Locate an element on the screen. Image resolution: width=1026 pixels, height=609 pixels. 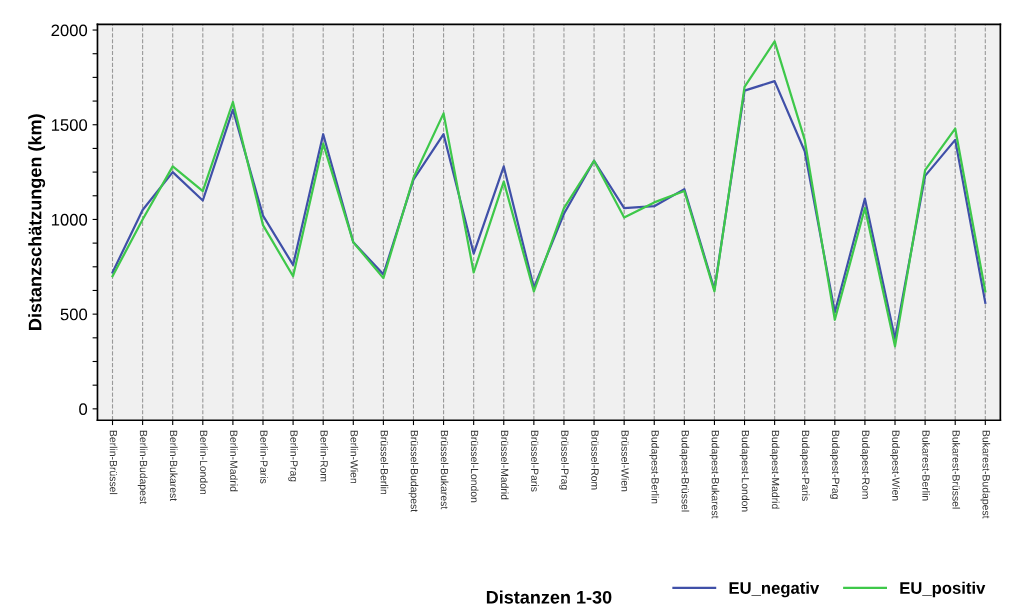
x-tick-label: Berlin-Bukarest is located at coordinates (173, 466).